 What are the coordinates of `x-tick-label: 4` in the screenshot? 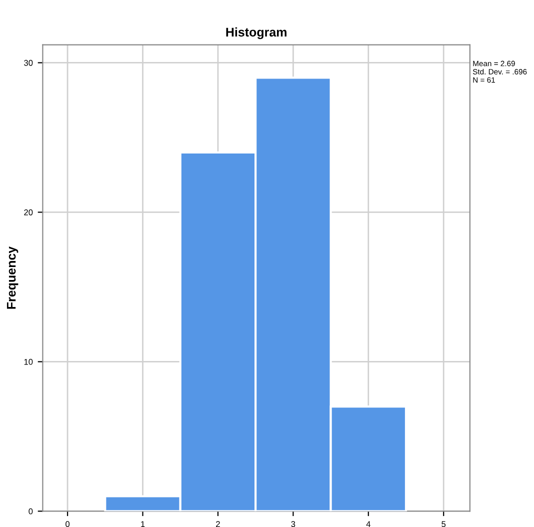 It's located at (368, 524).